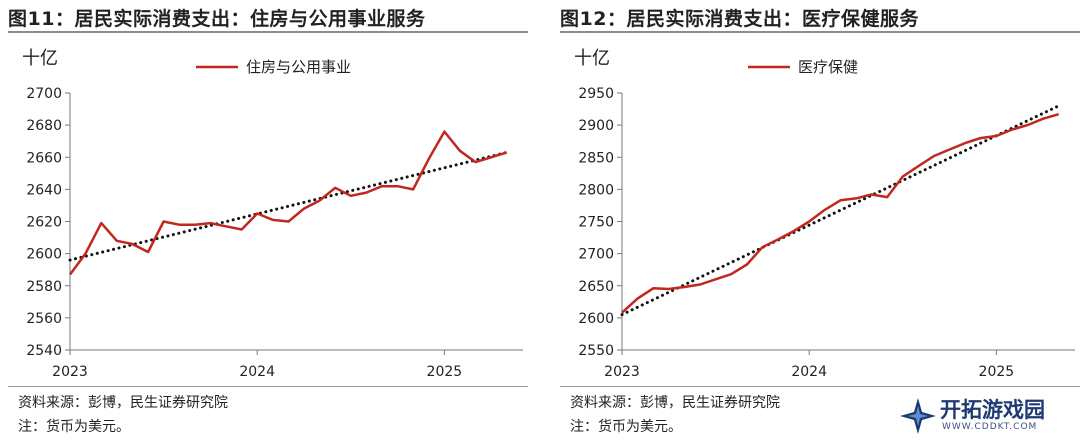 This screenshot has height=442, width=1080. I want to click on y-tick-label: 2680, so click(44, 126).